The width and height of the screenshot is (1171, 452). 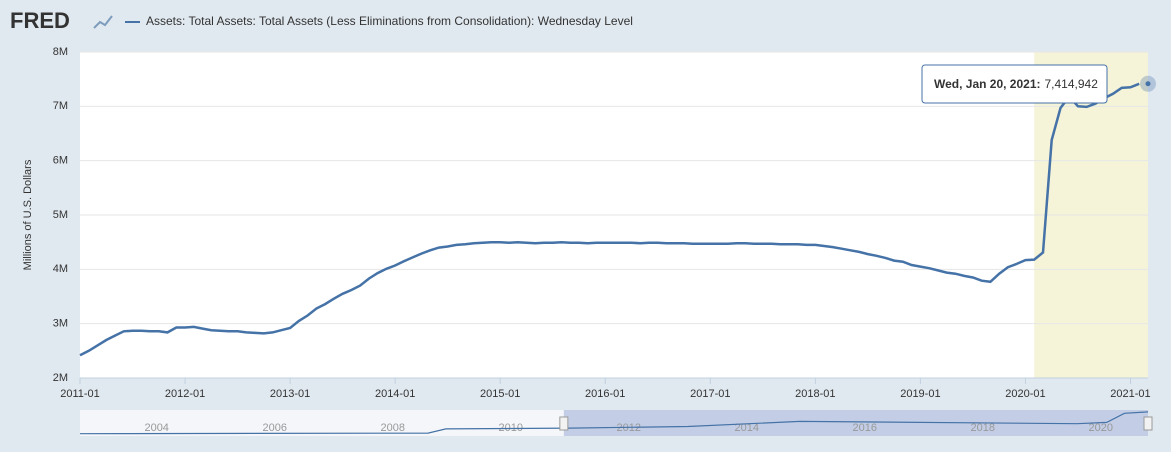 What do you see at coordinates (60, 378) in the screenshot?
I see `y-tick-label: 2M` at bounding box center [60, 378].